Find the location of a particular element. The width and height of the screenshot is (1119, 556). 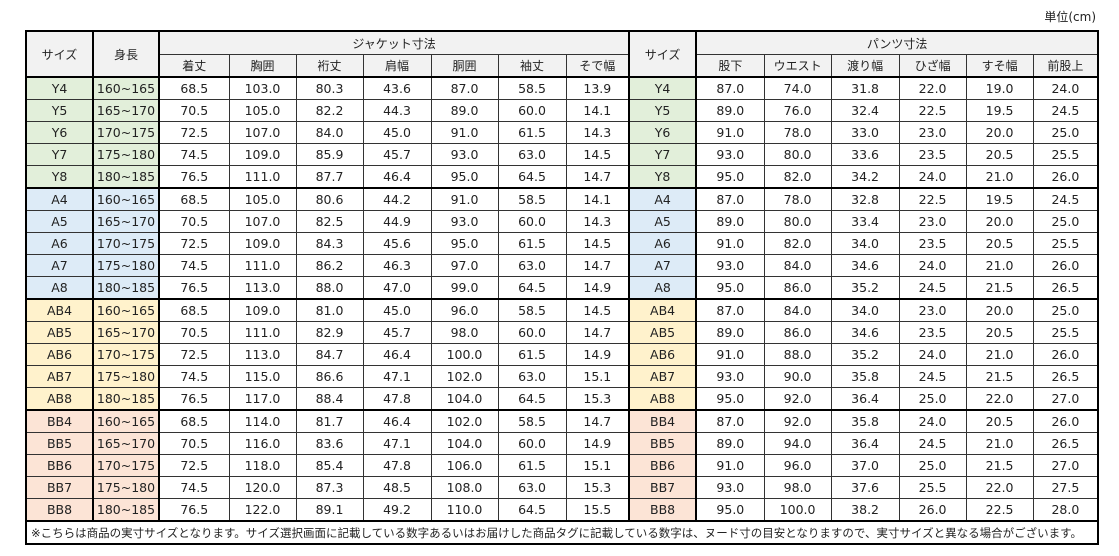

header-jacket-col: 胸囲 is located at coordinates (262, 66).